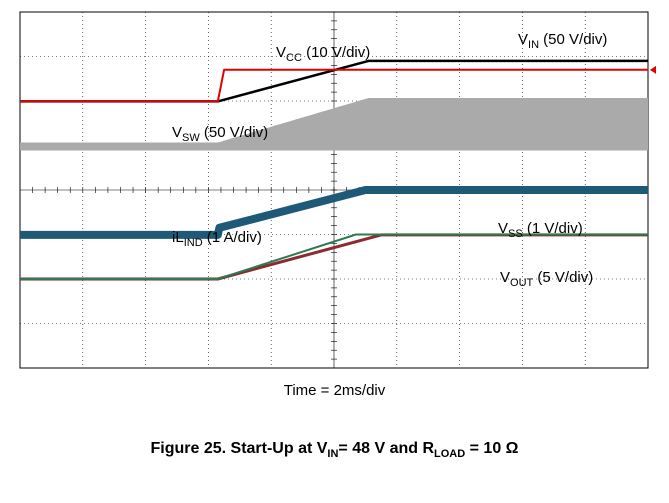 This screenshot has width=669, height=503. I want to click on trace-vss, so click(334, 256).